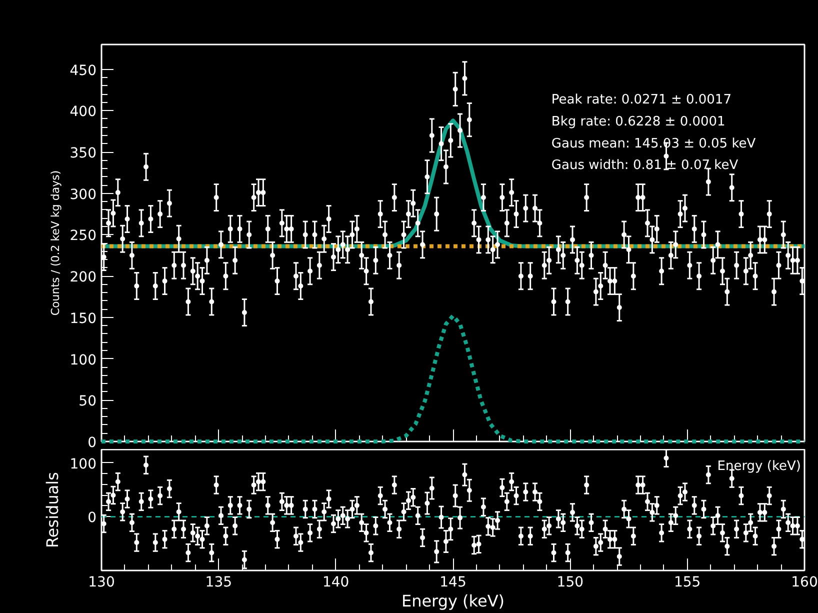 Image resolution: width=818 pixels, height=613 pixels. What do you see at coordinates (101, 582) in the screenshot?
I see `x-tick-label: 130` at bounding box center [101, 582].